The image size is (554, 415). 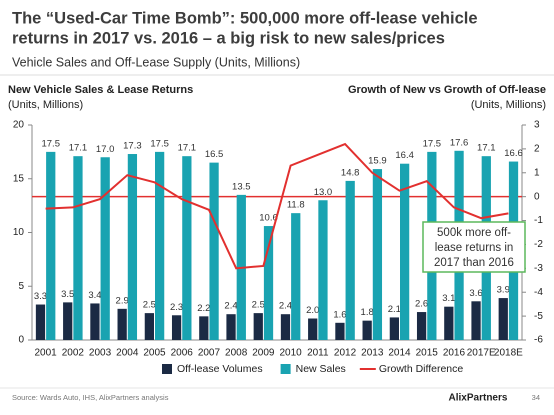 What do you see at coordinates (537, 125) in the screenshot?
I see `y2-tick-label: 3` at bounding box center [537, 125].